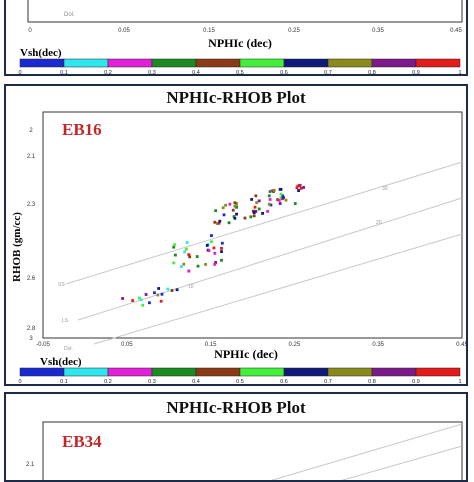  What do you see at coordinates (64, 381) in the screenshot?
I see `eb16-colorbar-tick: 0.1` at bounding box center [64, 381].